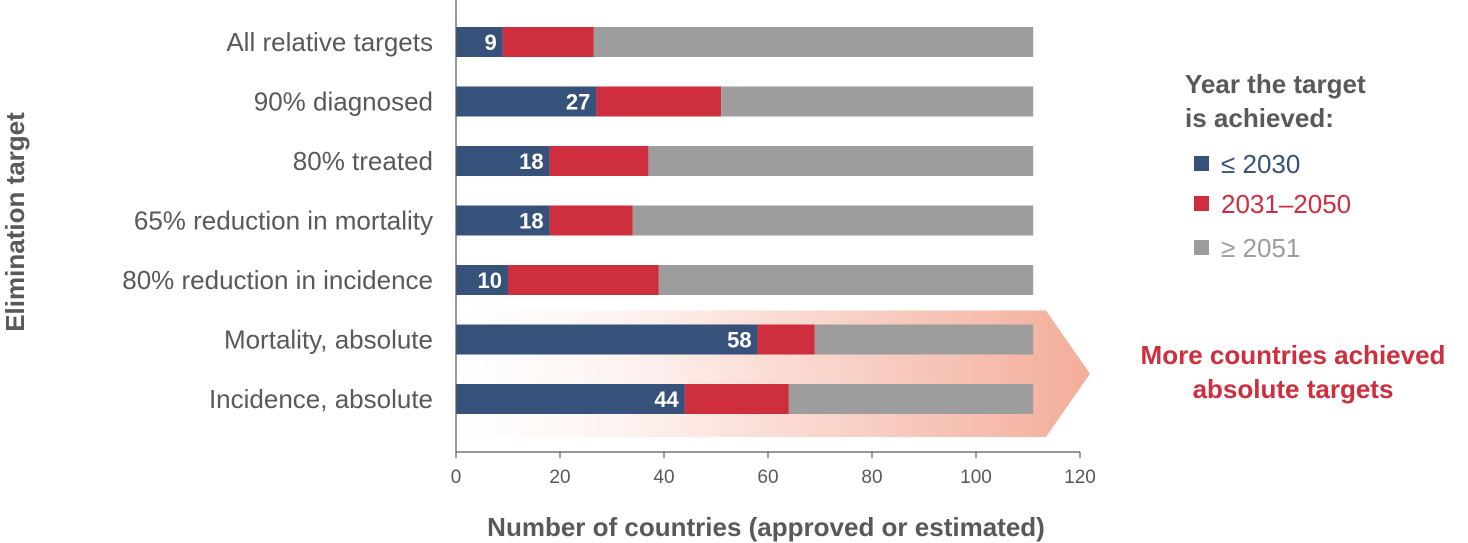  Describe the element at coordinates (321, 399) in the screenshot. I see `category-label-incidence-absolute: Incidence, absolute` at that location.